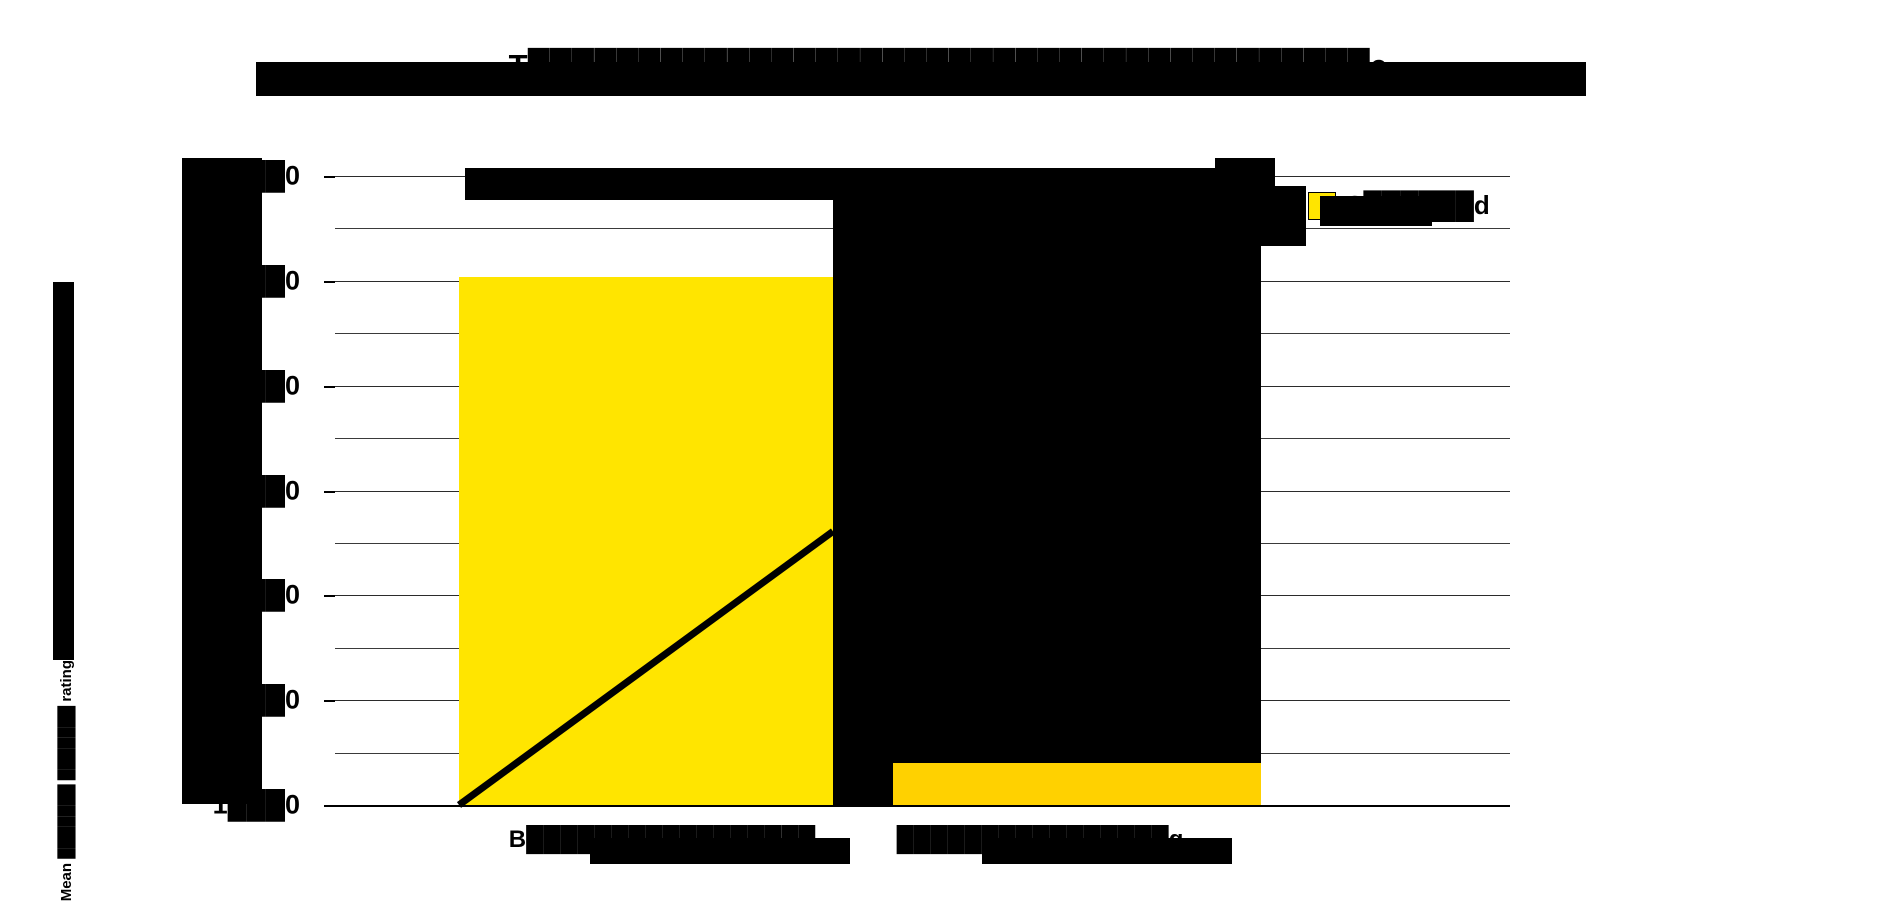 The image size is (1896, 902). I want to click on x-axis-label-2-redaction-bar, so click(1107, 851).